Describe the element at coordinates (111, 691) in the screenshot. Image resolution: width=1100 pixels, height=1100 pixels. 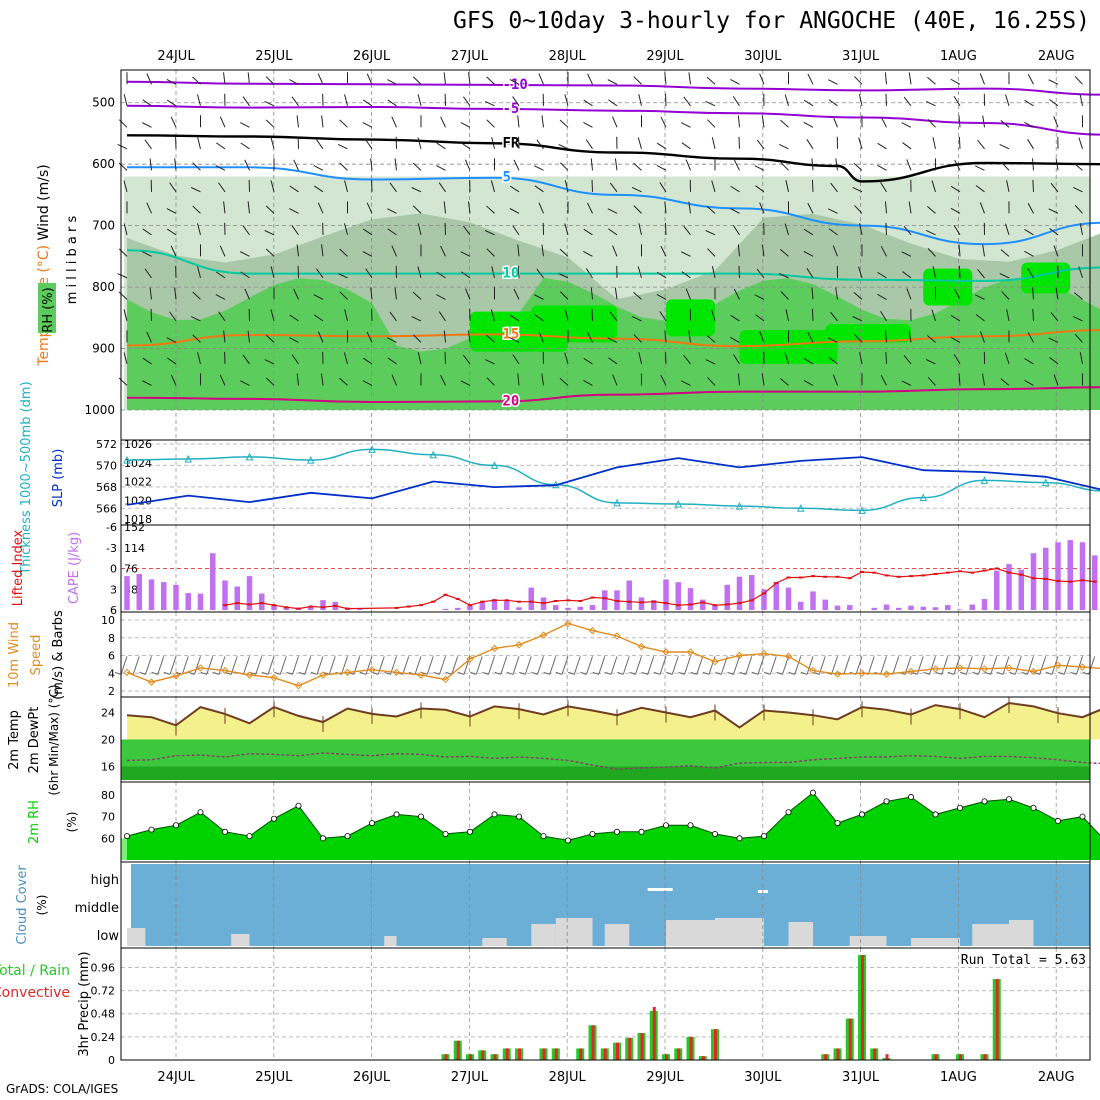
I see `tick-label: 2` at that location.